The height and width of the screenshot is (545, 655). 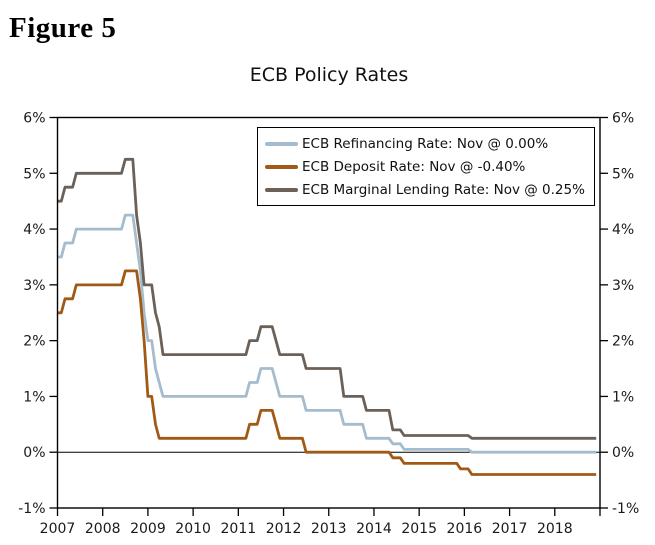 I want to click on x-axis-label: 2013, so click(x=329, y=529).